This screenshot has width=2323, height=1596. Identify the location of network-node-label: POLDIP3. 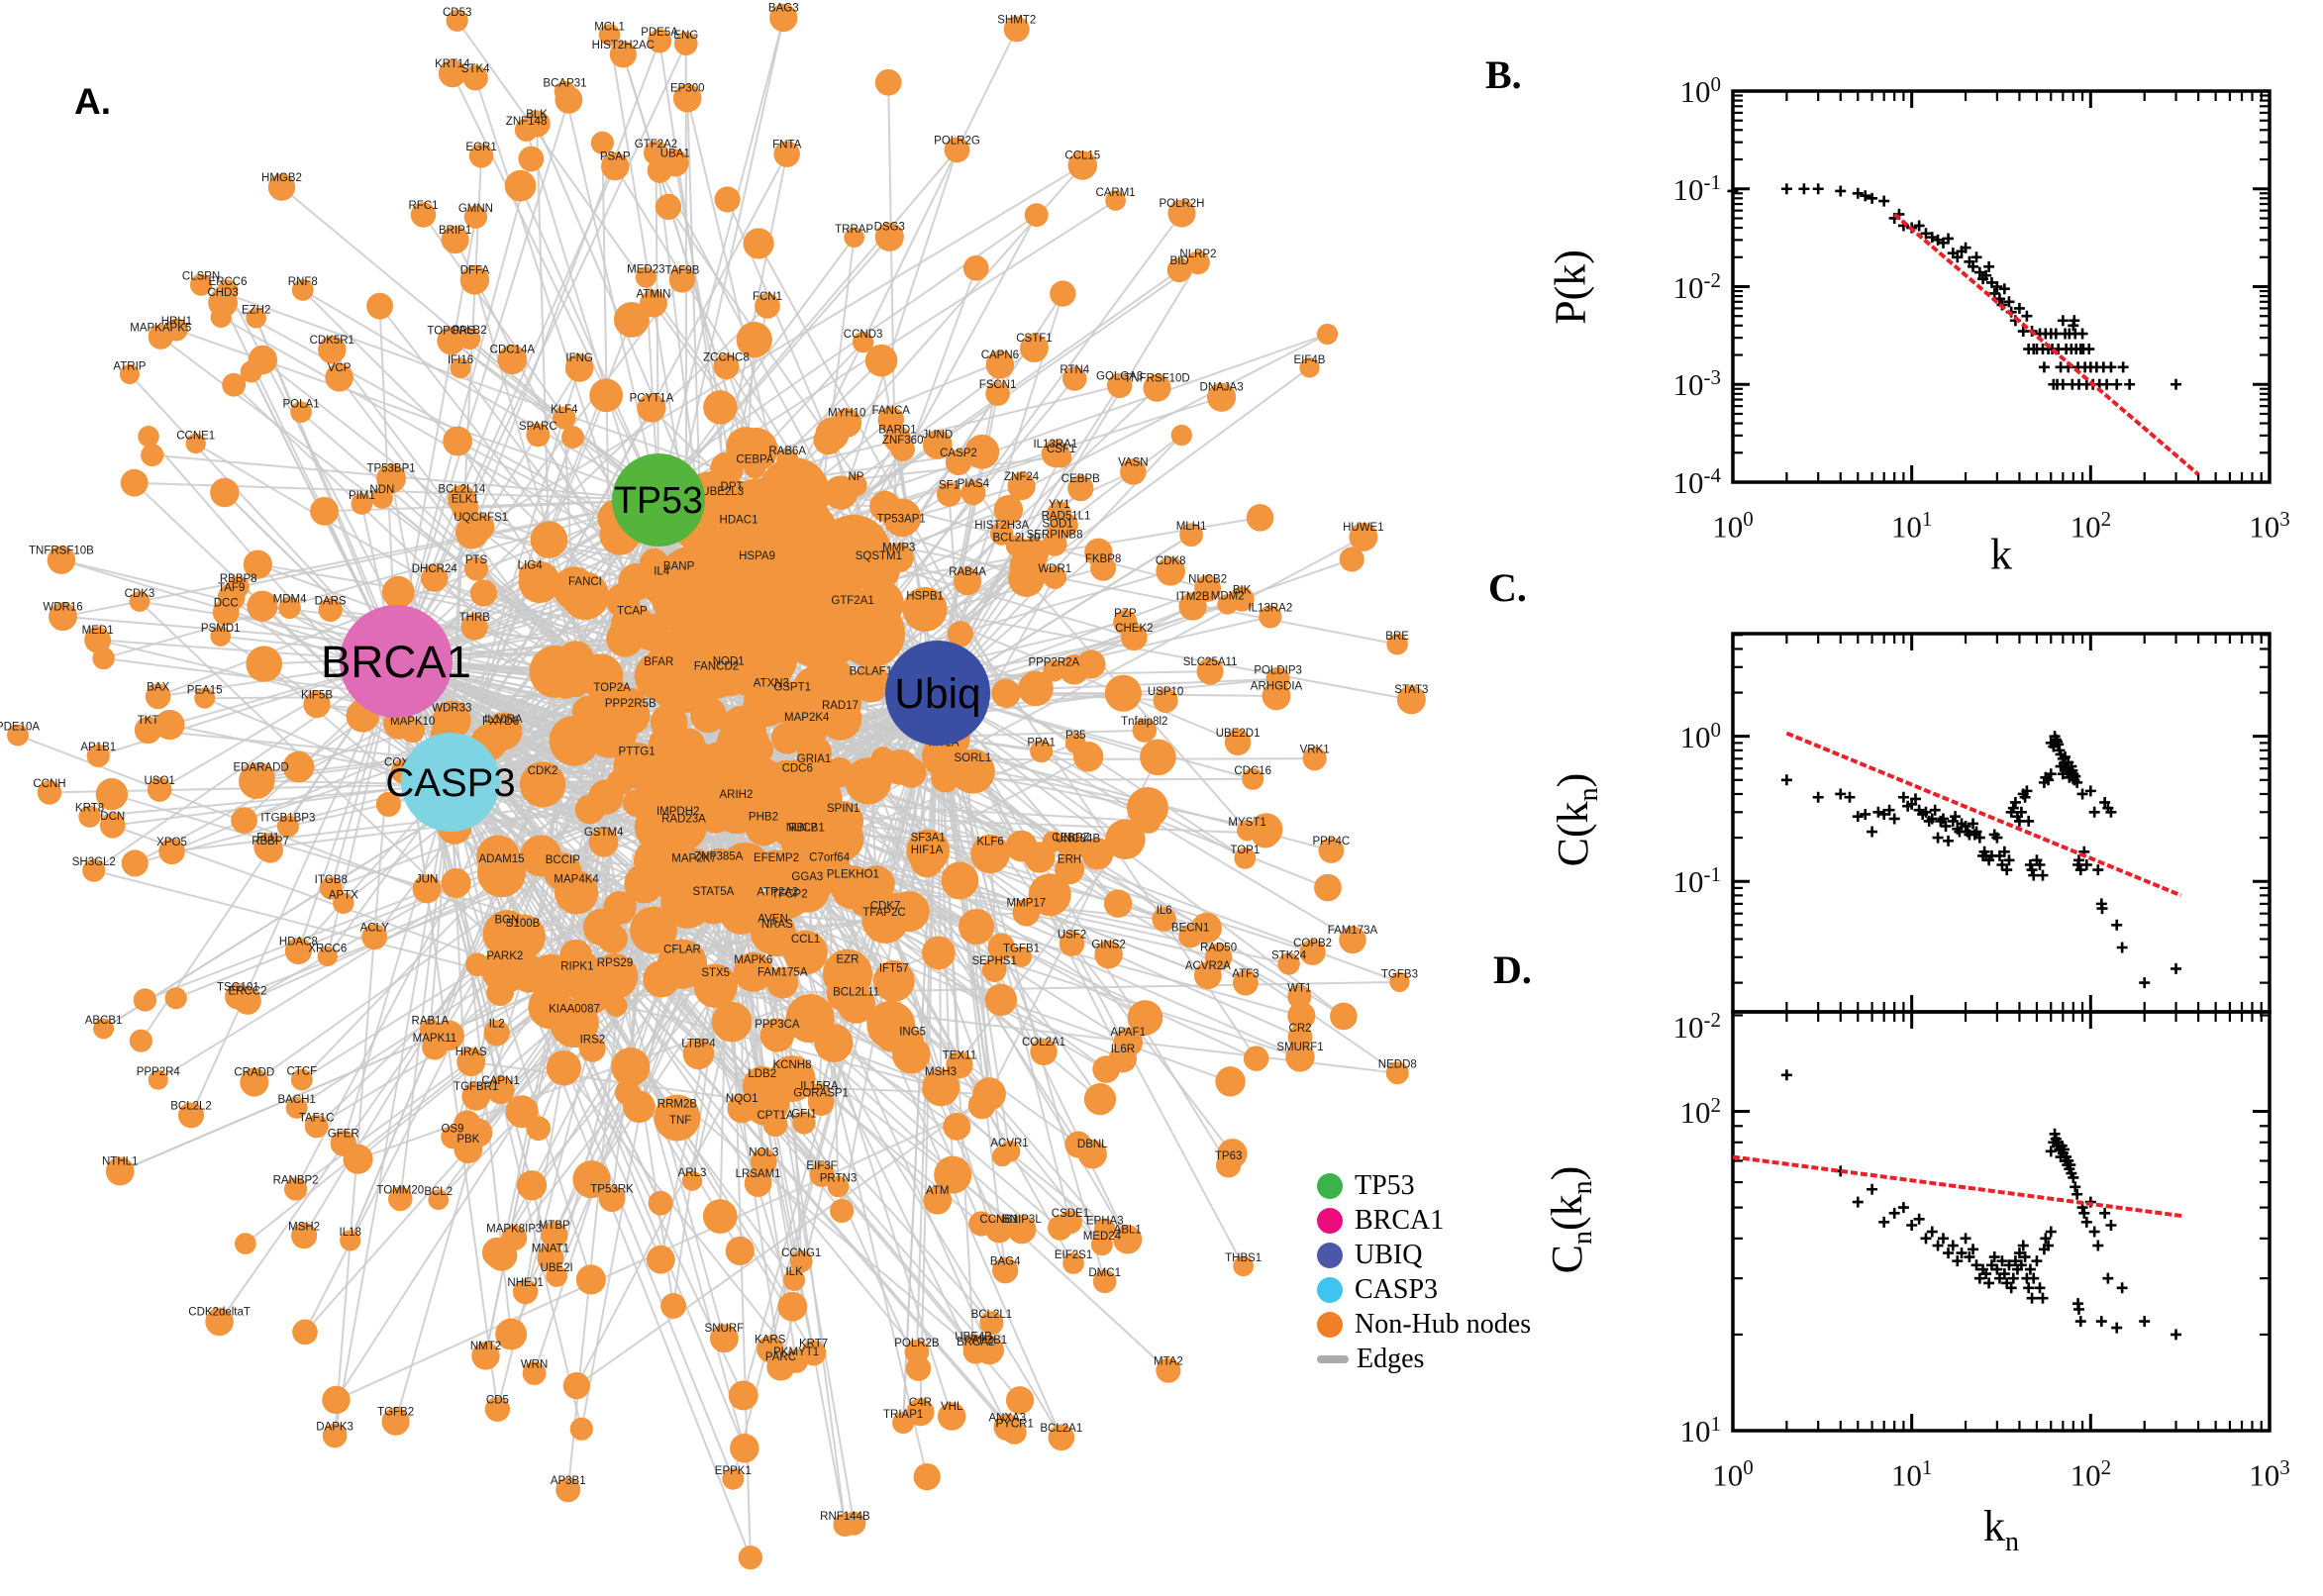
(1278, 670).